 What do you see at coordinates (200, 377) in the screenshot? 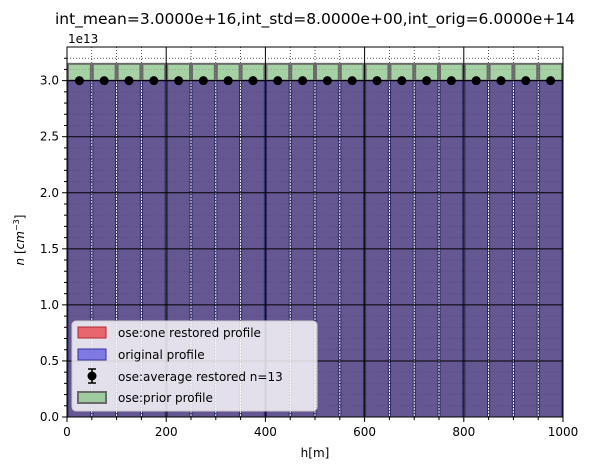
I see `legend-label-average: ose:average restored n=13` at bounding box center [200, 377].